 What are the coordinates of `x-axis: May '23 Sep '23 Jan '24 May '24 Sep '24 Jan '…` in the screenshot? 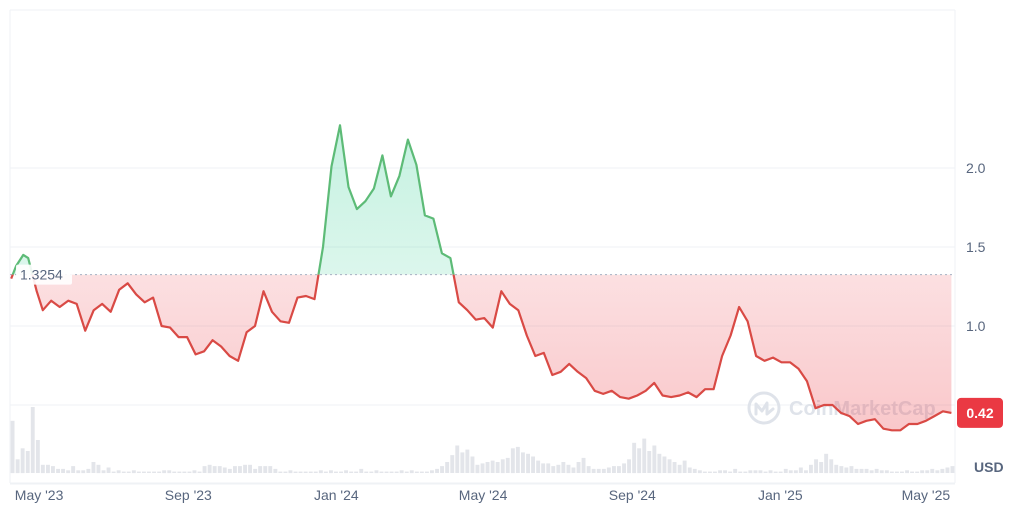 It's located at (483, 495).